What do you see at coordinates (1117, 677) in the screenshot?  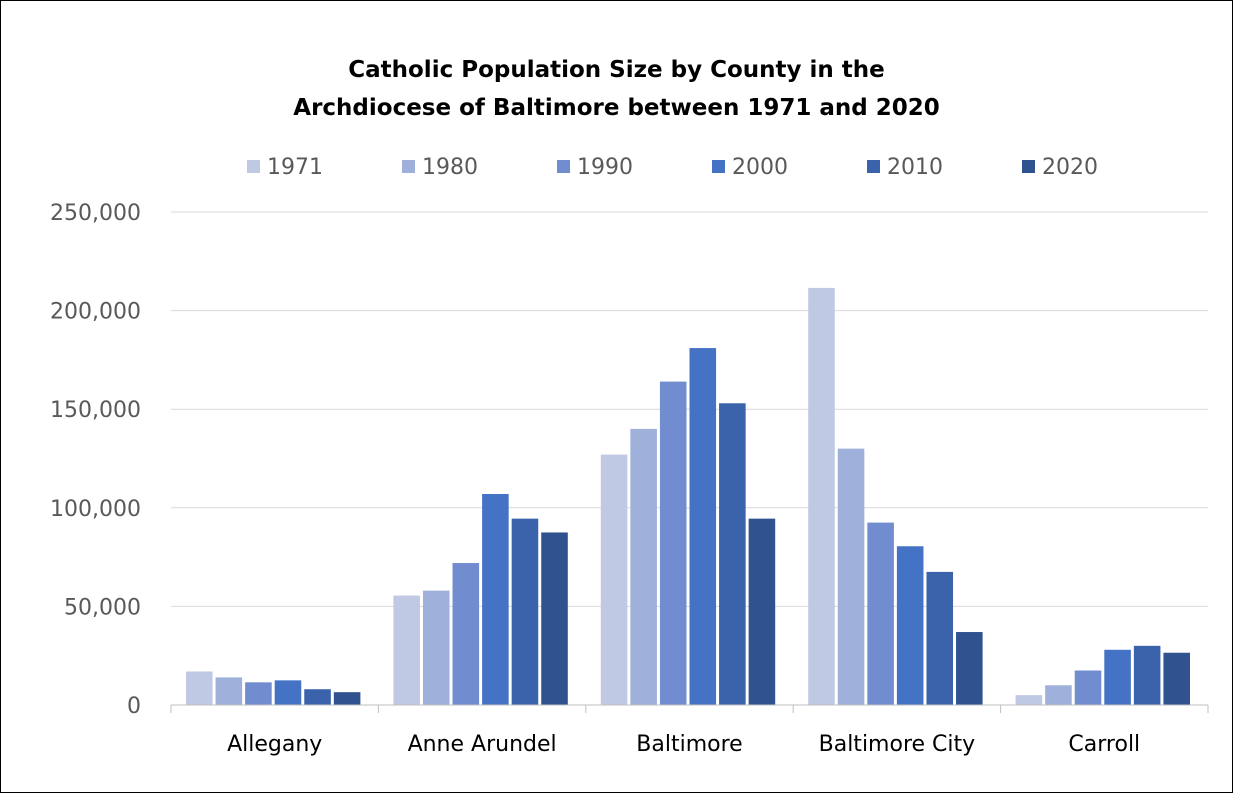 I see `bar-2000-carroll` at bounding box center [1117, 677].